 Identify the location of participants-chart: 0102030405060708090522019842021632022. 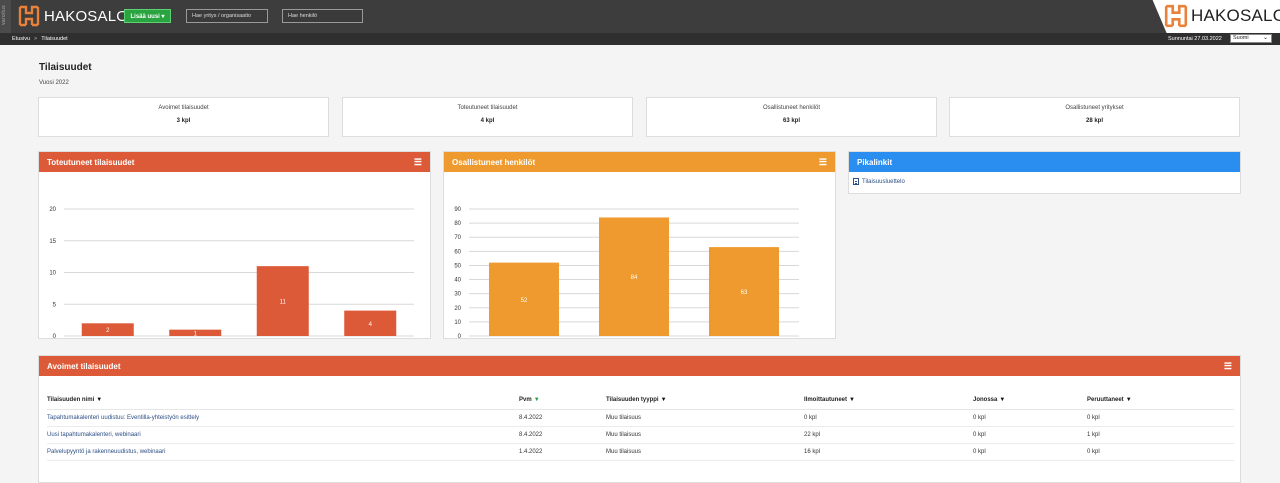
(626, 272).